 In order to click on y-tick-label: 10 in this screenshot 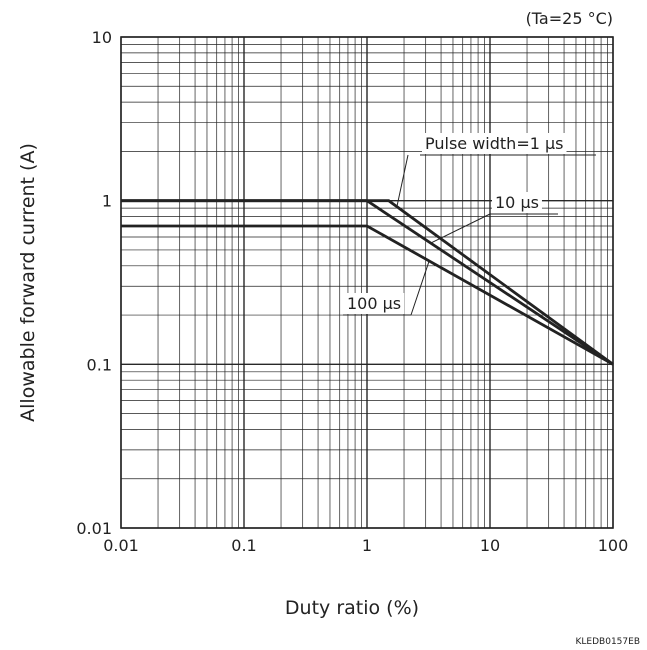, I will do `click(102, 37)`.